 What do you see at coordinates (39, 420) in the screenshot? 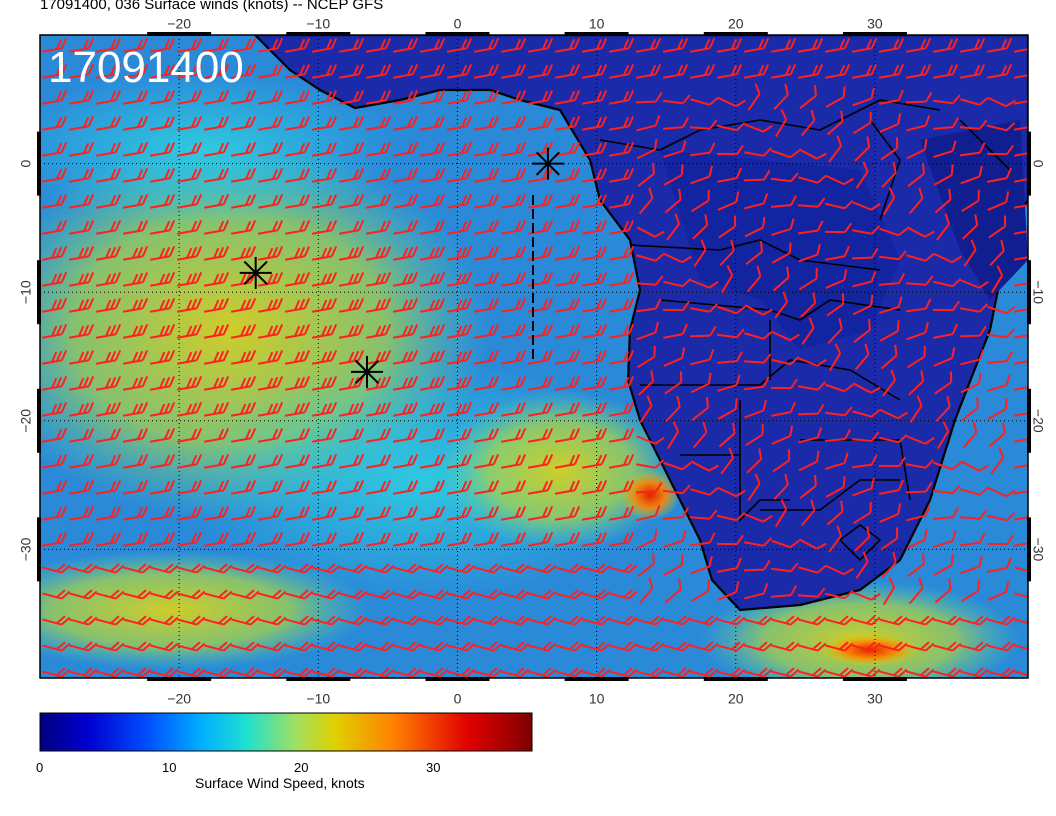
I see `frame-tick-left` at bounding box center [39, 420].